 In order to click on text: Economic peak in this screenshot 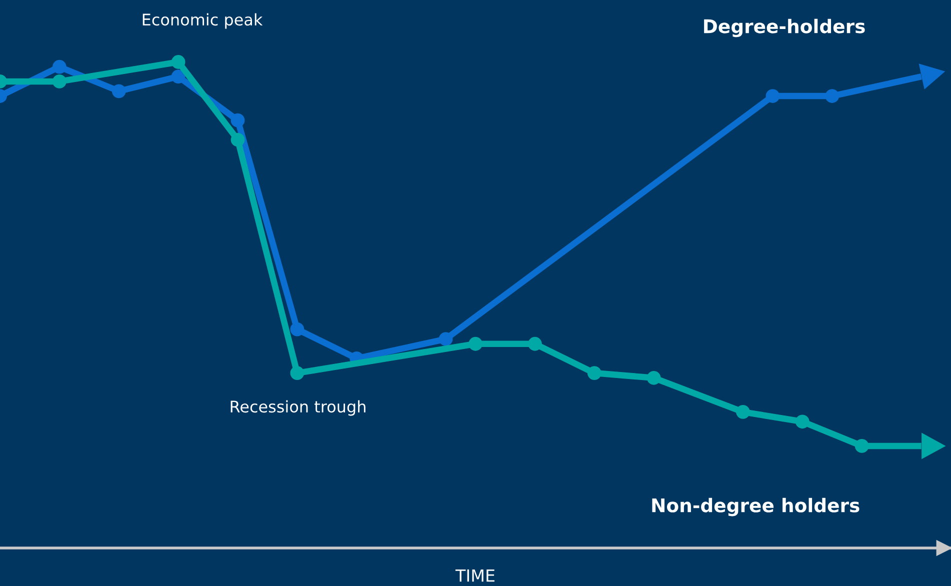, I will do `click(202, 21)`.